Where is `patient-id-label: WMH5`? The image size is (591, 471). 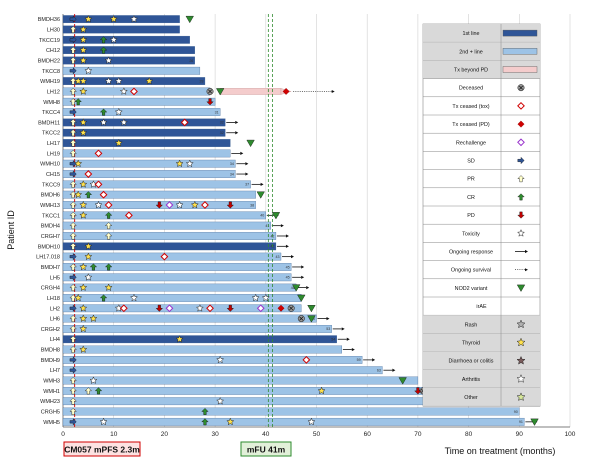
patient-id-label: WMH5 is located at coordinates (51, 423).